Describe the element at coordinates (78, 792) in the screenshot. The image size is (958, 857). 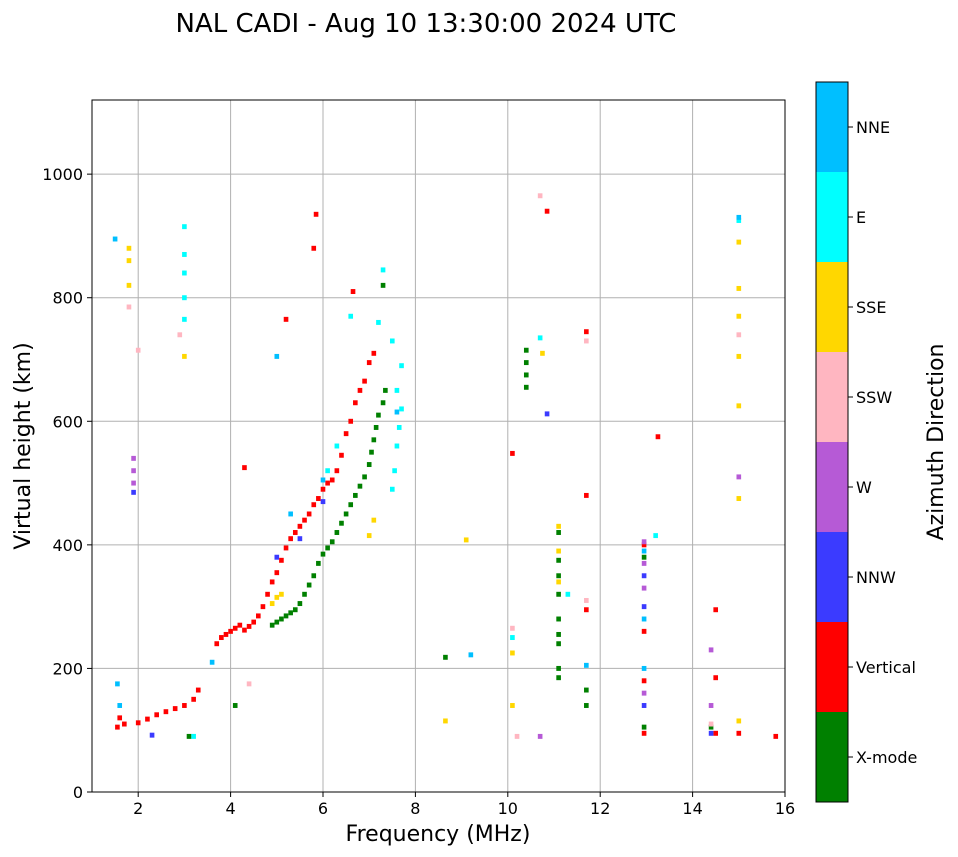
I see `y-tick-label: 0` at that location.